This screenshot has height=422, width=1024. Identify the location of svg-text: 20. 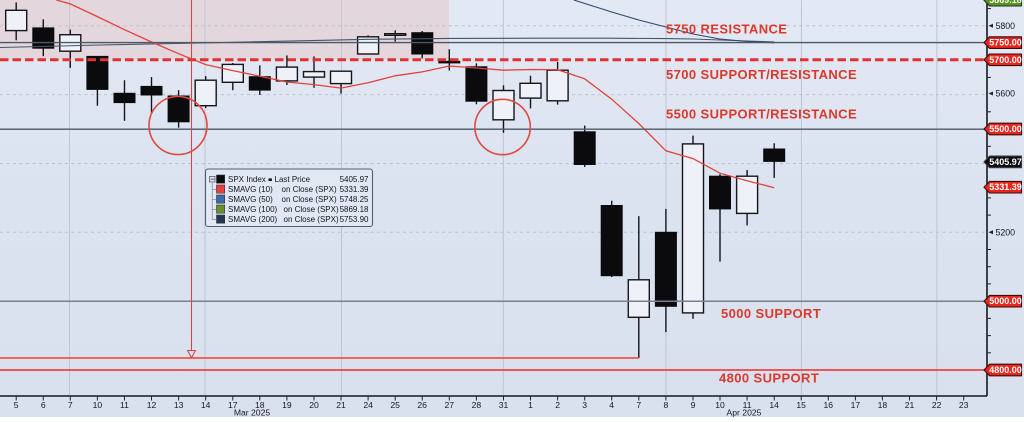
(314, 405).